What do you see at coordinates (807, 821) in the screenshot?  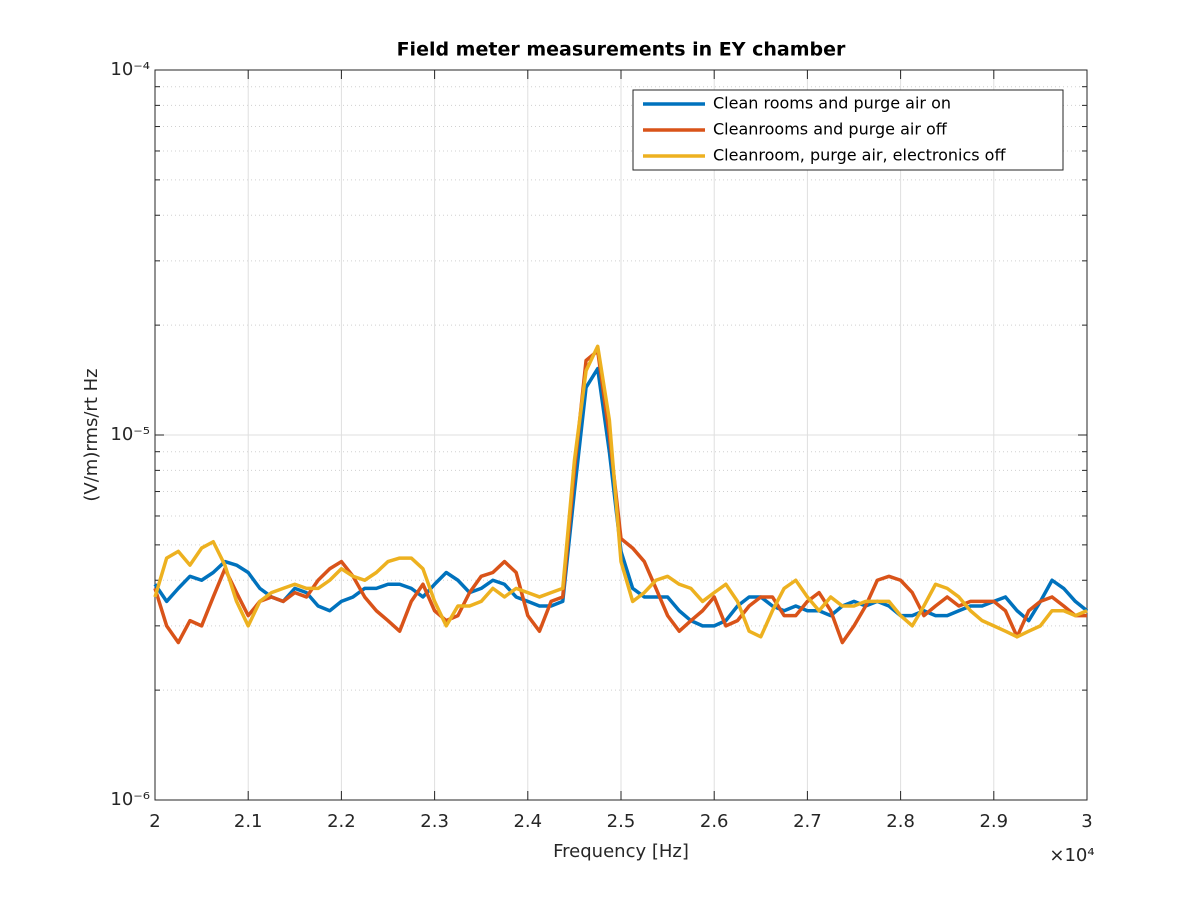 I see `x-tick-label: 2.7` at bounding box center [807, 821].